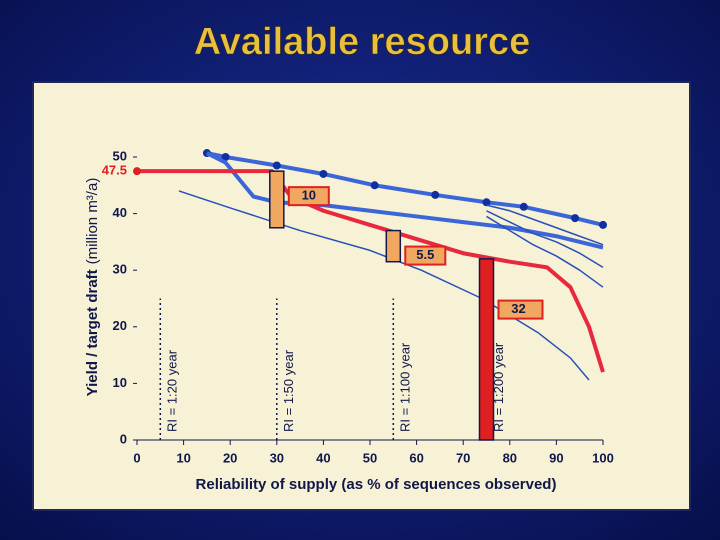 Image resolution: width=720 pixels, height=540 pixels. I want to click on x-tick-label: 30, so click(277, 457).